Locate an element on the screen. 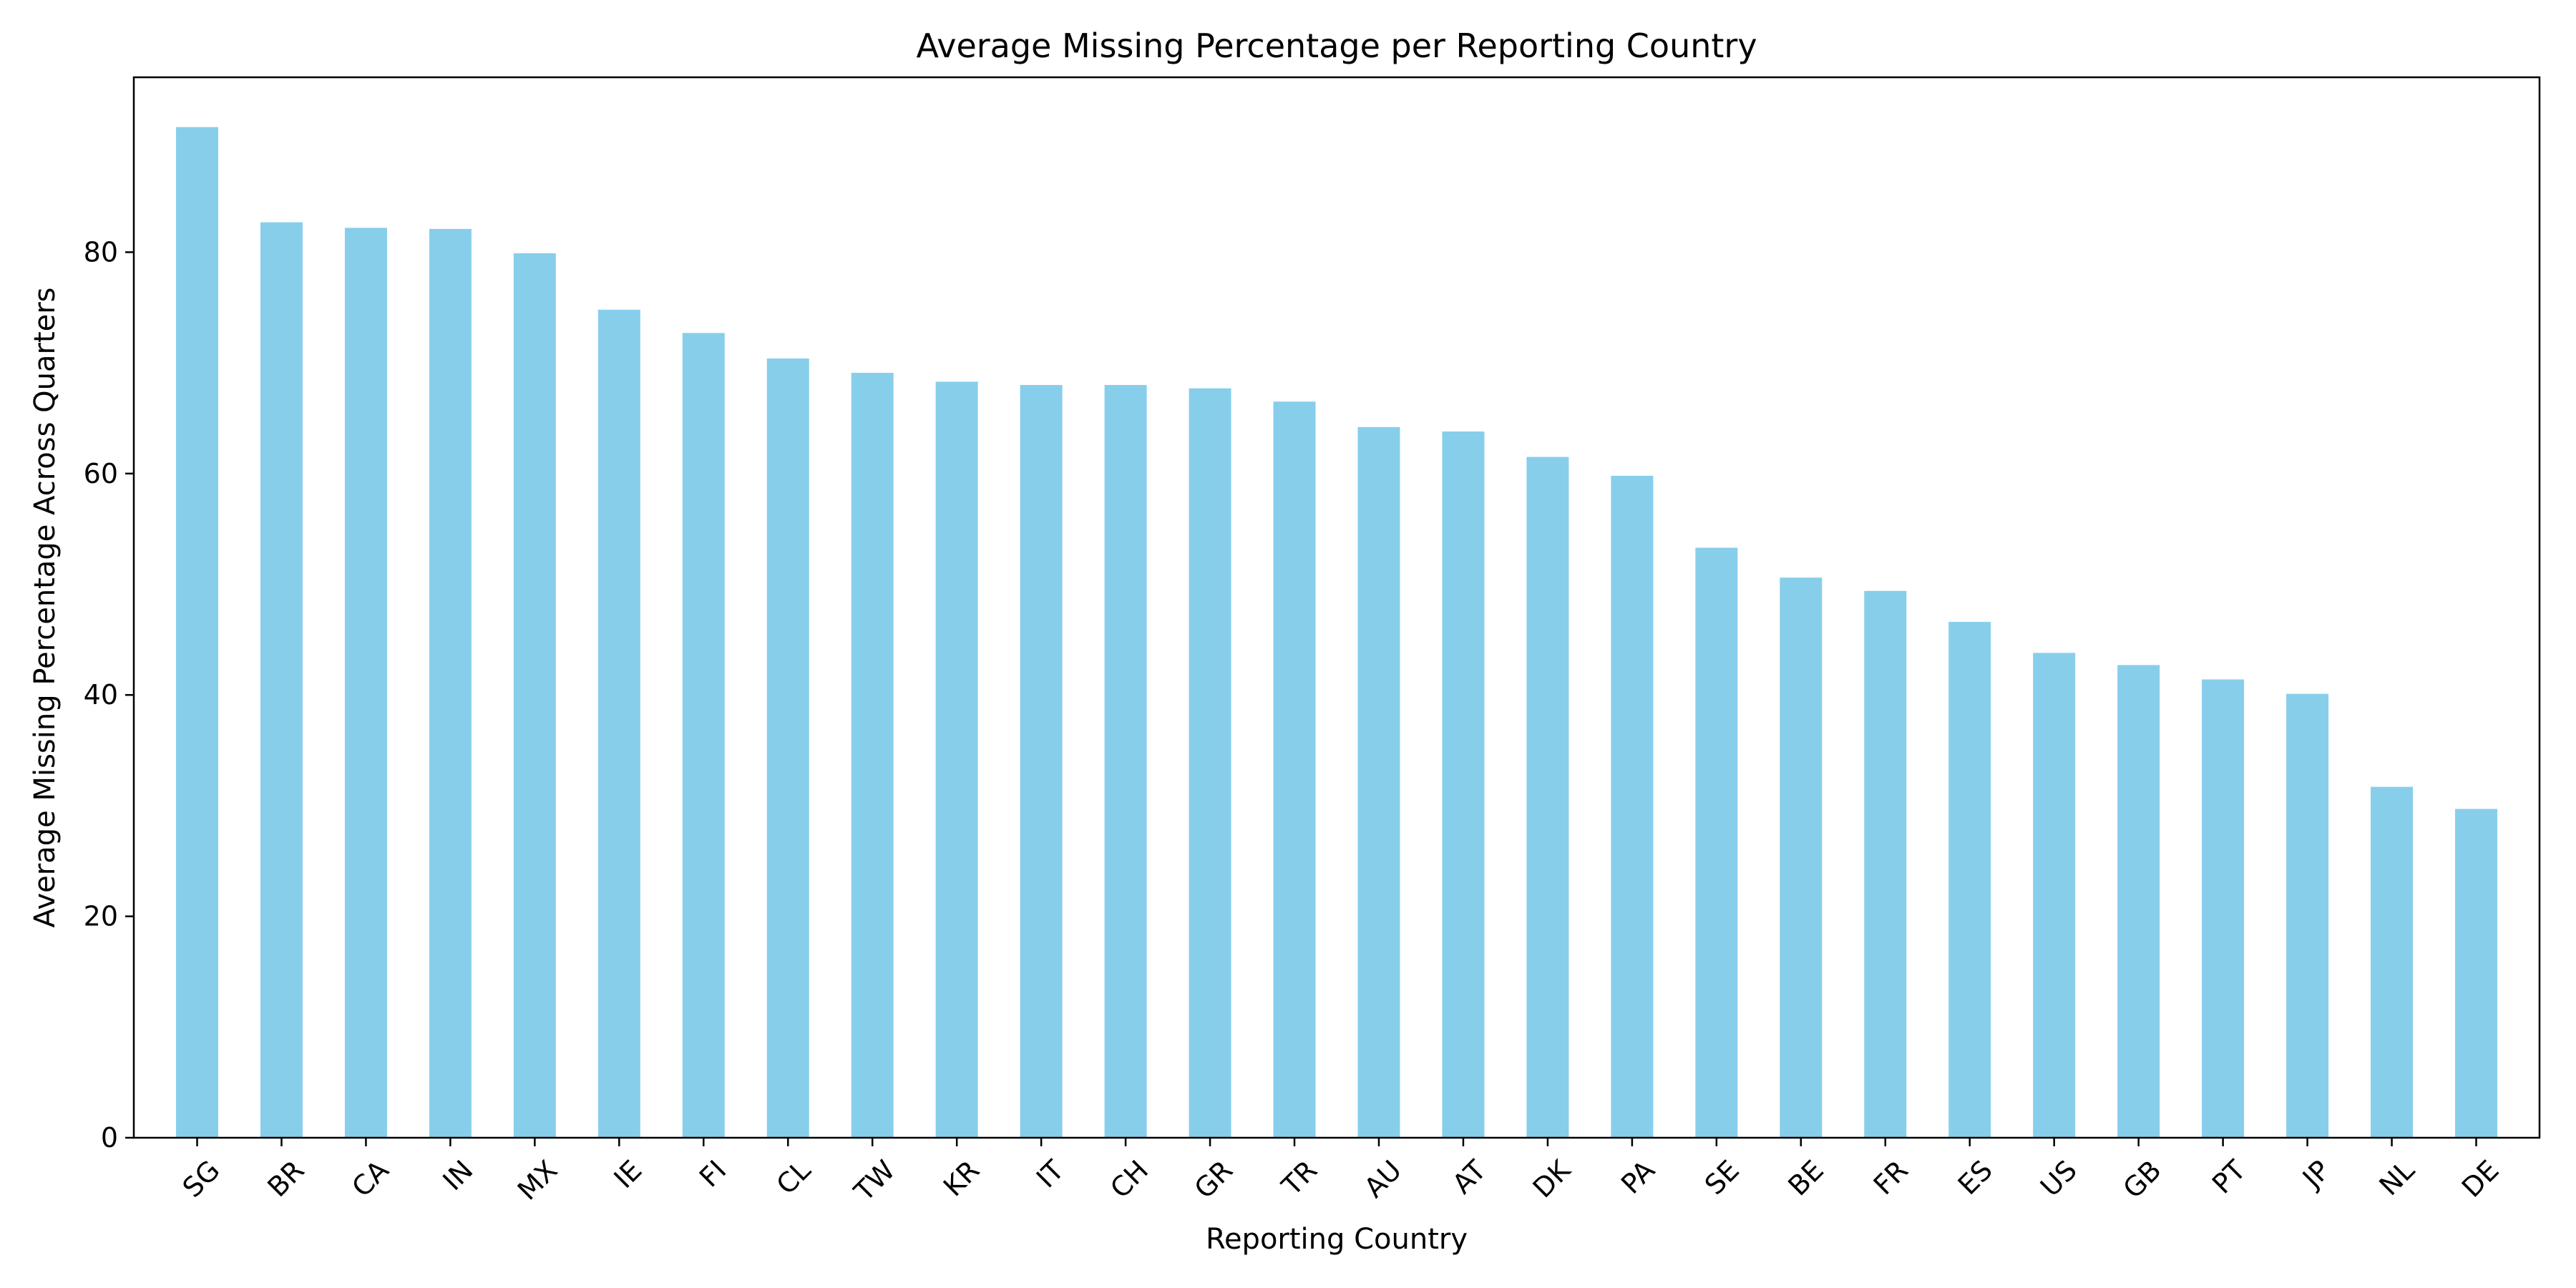 This screenshot has height=1288, width=2576. y-tick-label-0: 0 is located at coordinates (109, 1137).